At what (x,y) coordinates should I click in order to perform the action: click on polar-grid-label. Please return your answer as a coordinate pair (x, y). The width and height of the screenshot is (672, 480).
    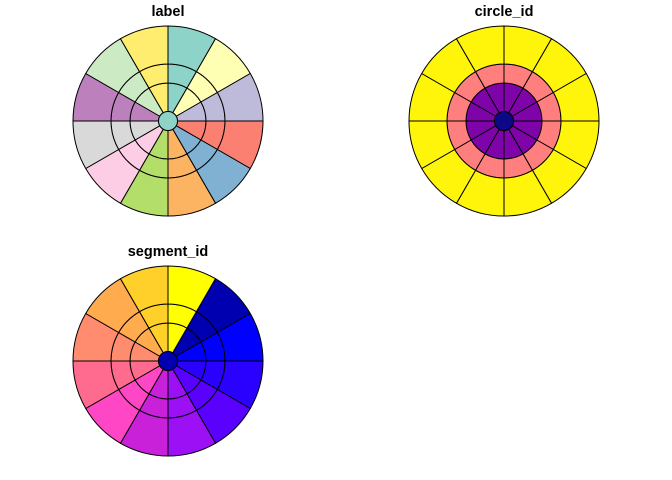
    Looking at the image, I should click on (168, 121).